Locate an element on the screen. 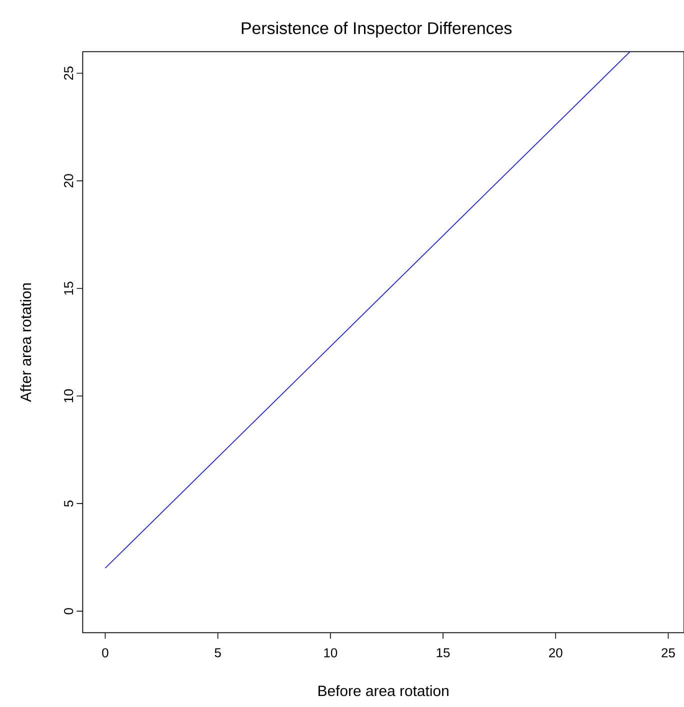  y-tick-label: 15 is located at coordinates (69, 288).